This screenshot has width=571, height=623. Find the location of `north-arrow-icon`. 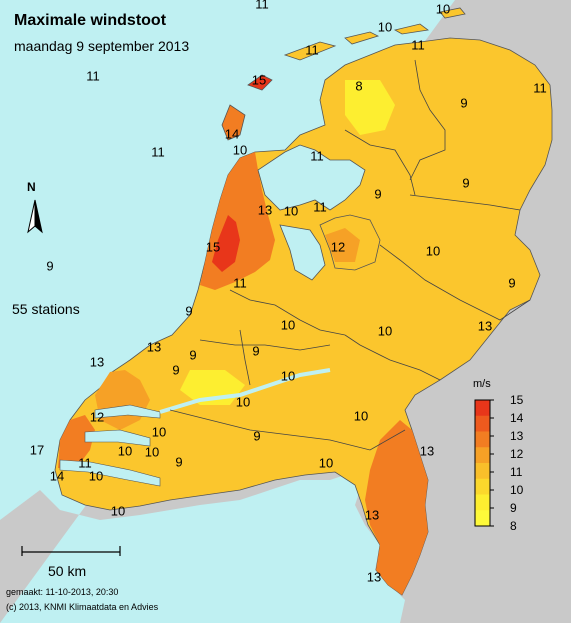

north-arrow-icon is located at coordinates (35, 216).